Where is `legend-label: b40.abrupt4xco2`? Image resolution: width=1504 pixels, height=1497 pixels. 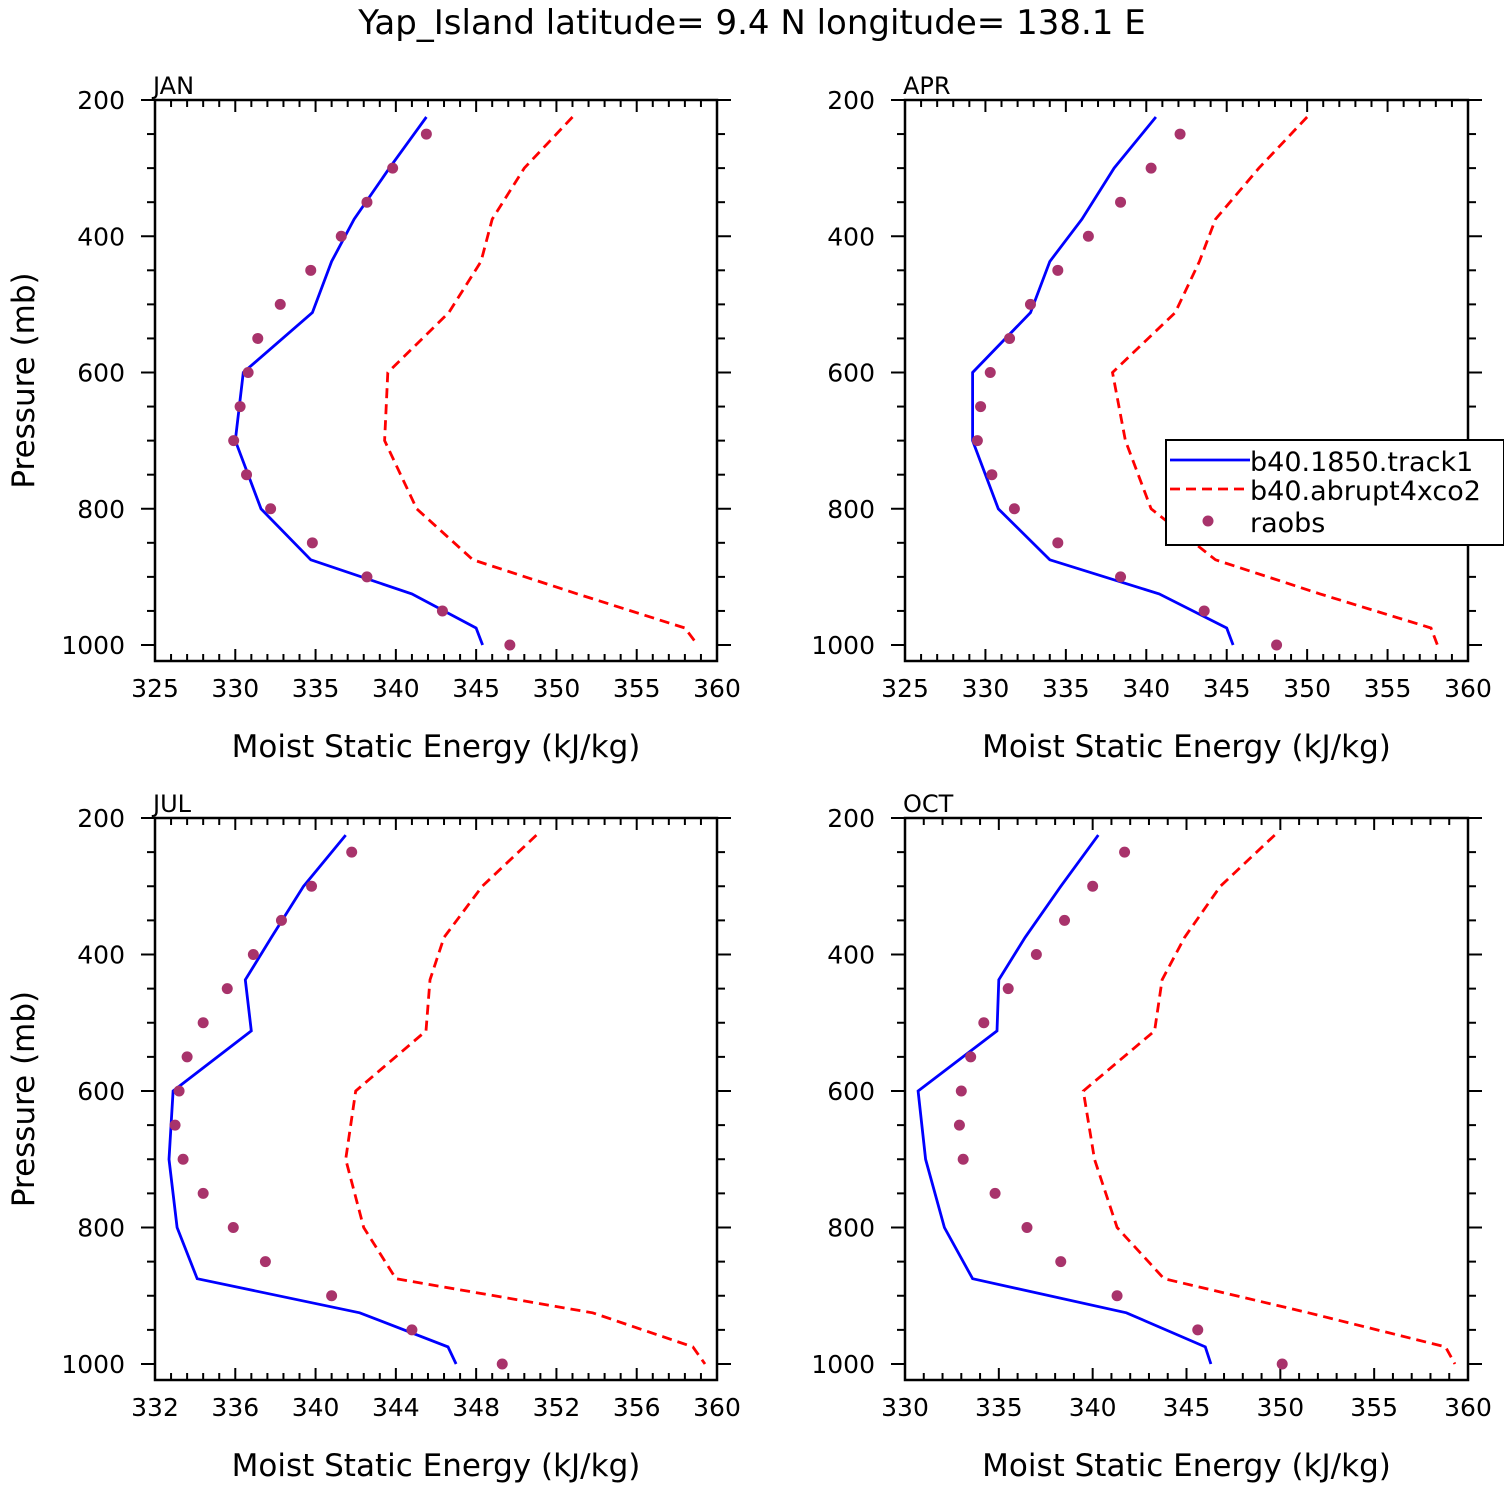
legend-label: b40.abrupt4xco2 is located at coordinates (1365, 491).